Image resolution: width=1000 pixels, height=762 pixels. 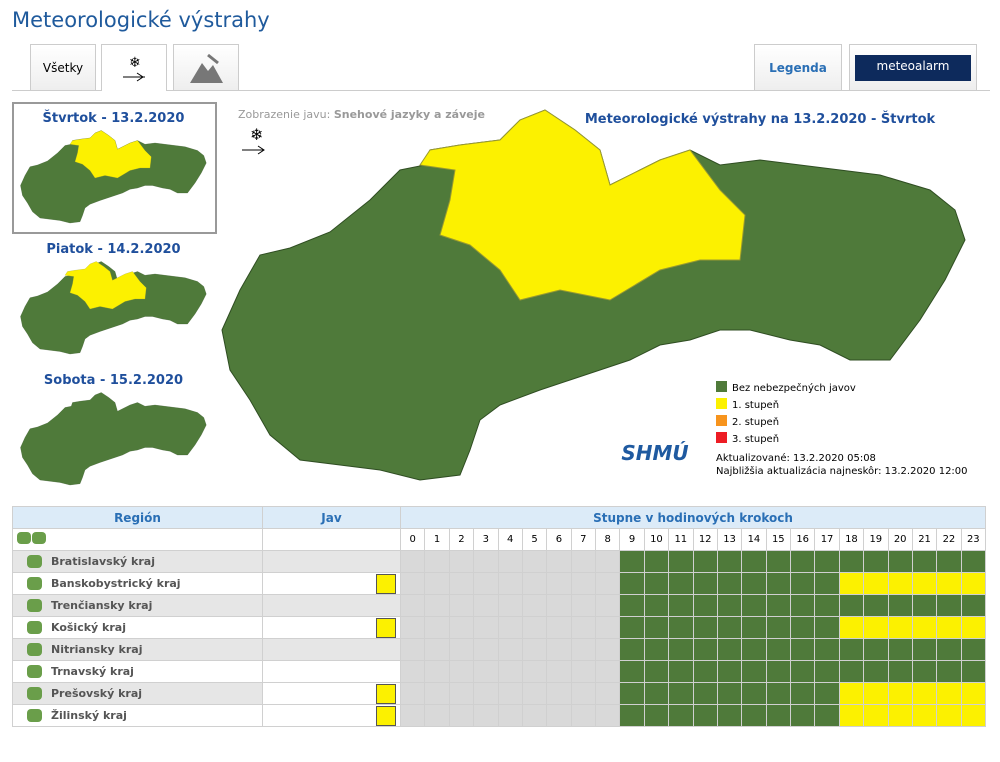 I want to click on tab-avalanche, so click(x=206, y=67).